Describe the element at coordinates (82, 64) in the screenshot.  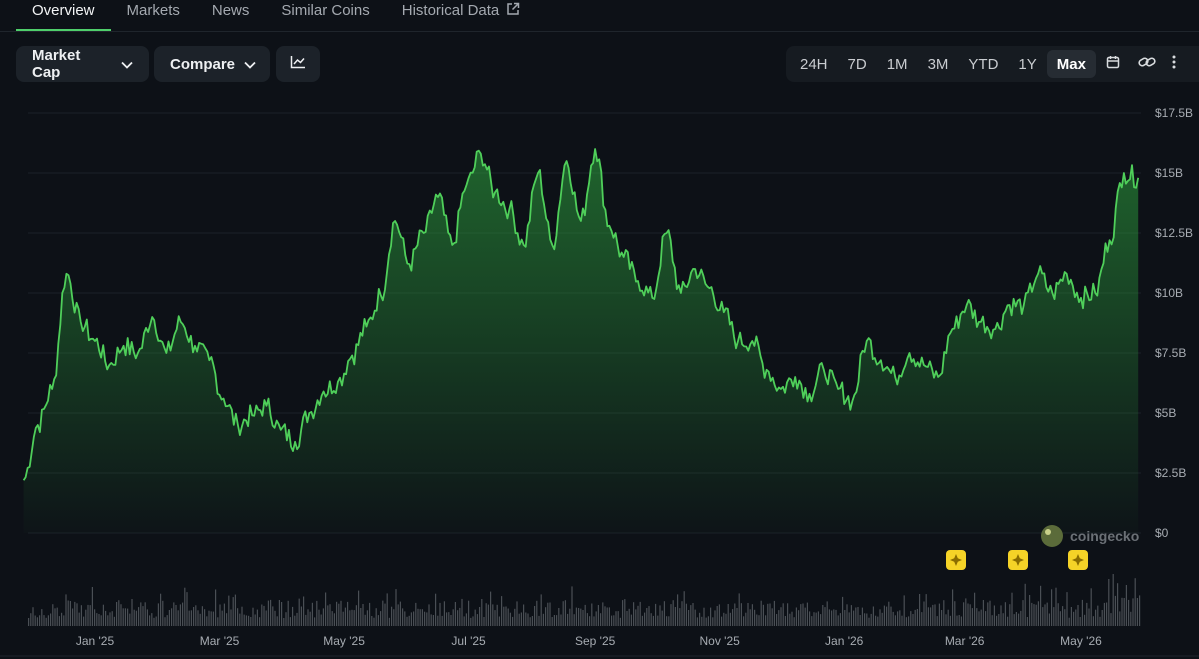
I see `metric-dropdown: Market Cap` at that location.